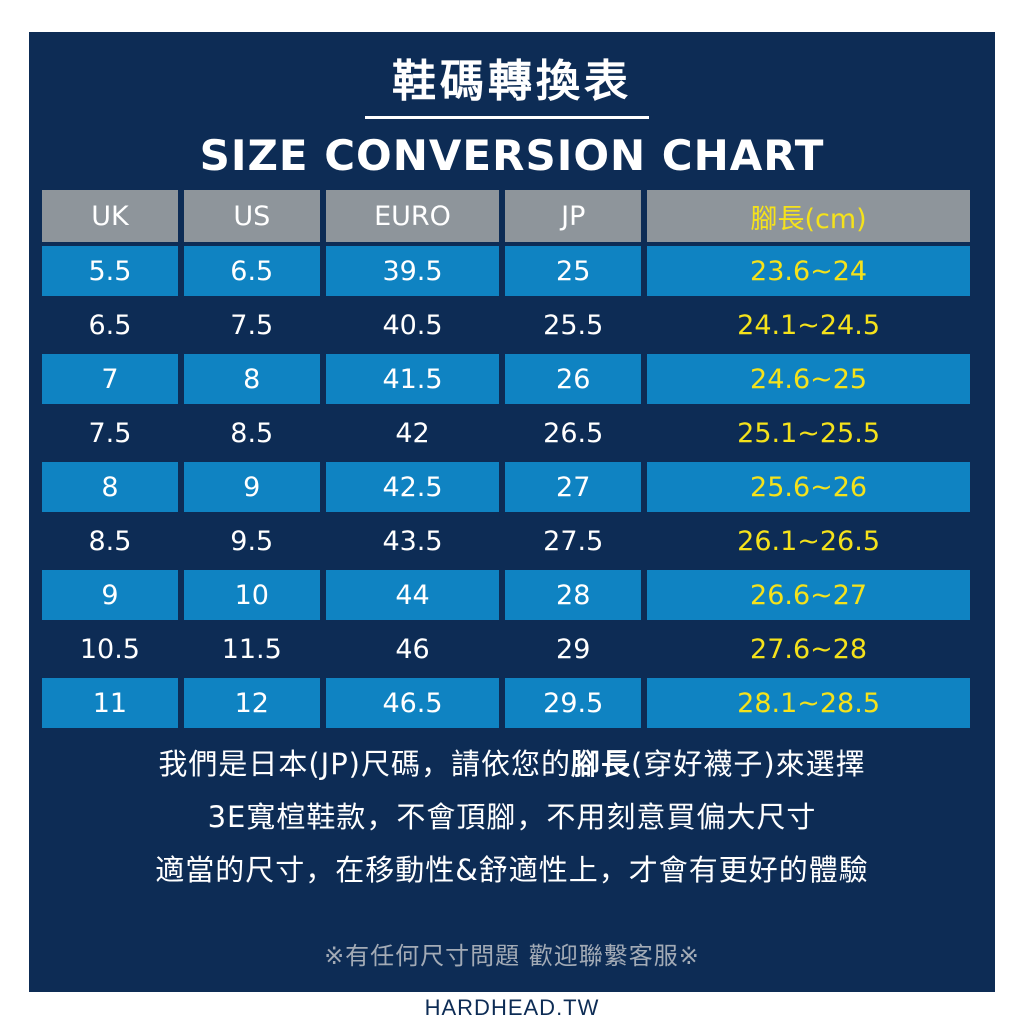 The width and height of the screenshot is (1024, 1024). Describe the element at coordinates (110, 271) in the screenshot. I see `cell-uk: 5.5` at that location.